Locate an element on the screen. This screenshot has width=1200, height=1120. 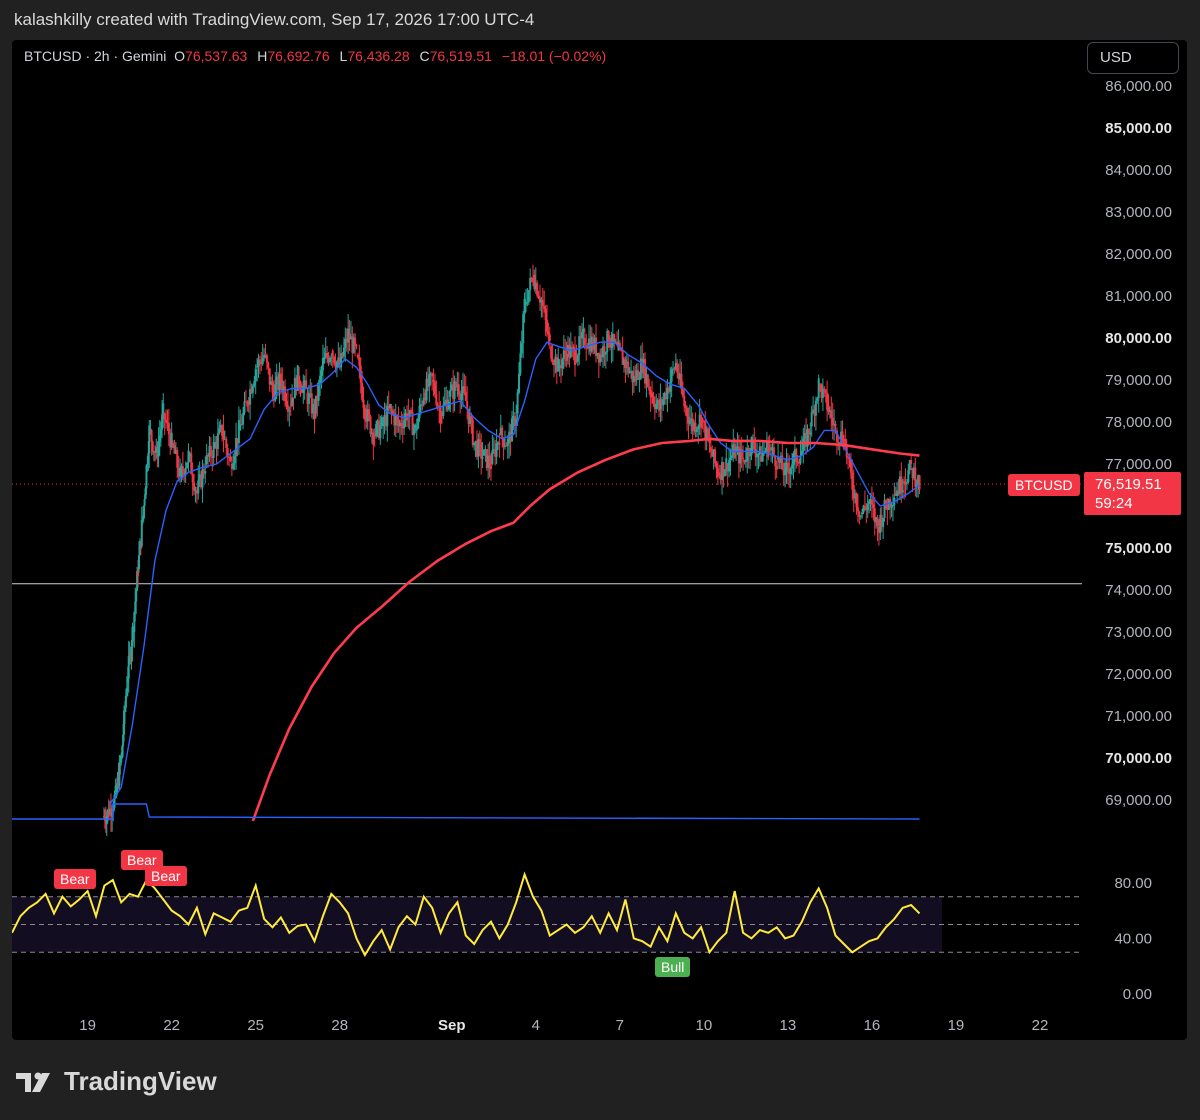
price-axis-tick: 81,000.00 is located at coordinates (1138, 296).